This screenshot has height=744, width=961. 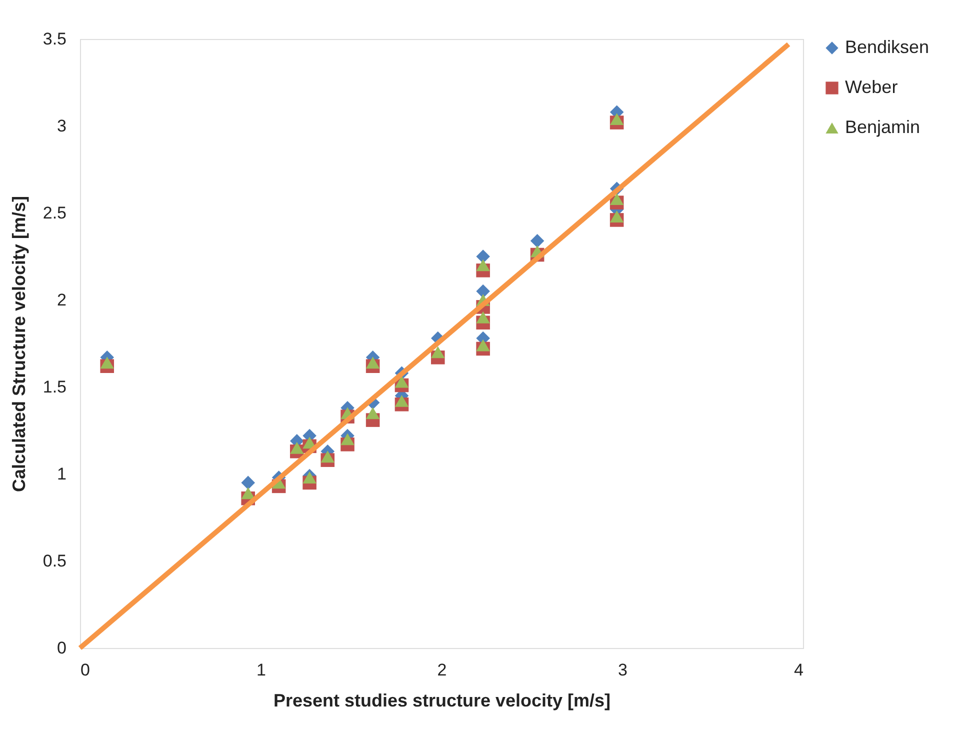 I want to click on y-tick-label: 2.5, so click(x=54, y=213).